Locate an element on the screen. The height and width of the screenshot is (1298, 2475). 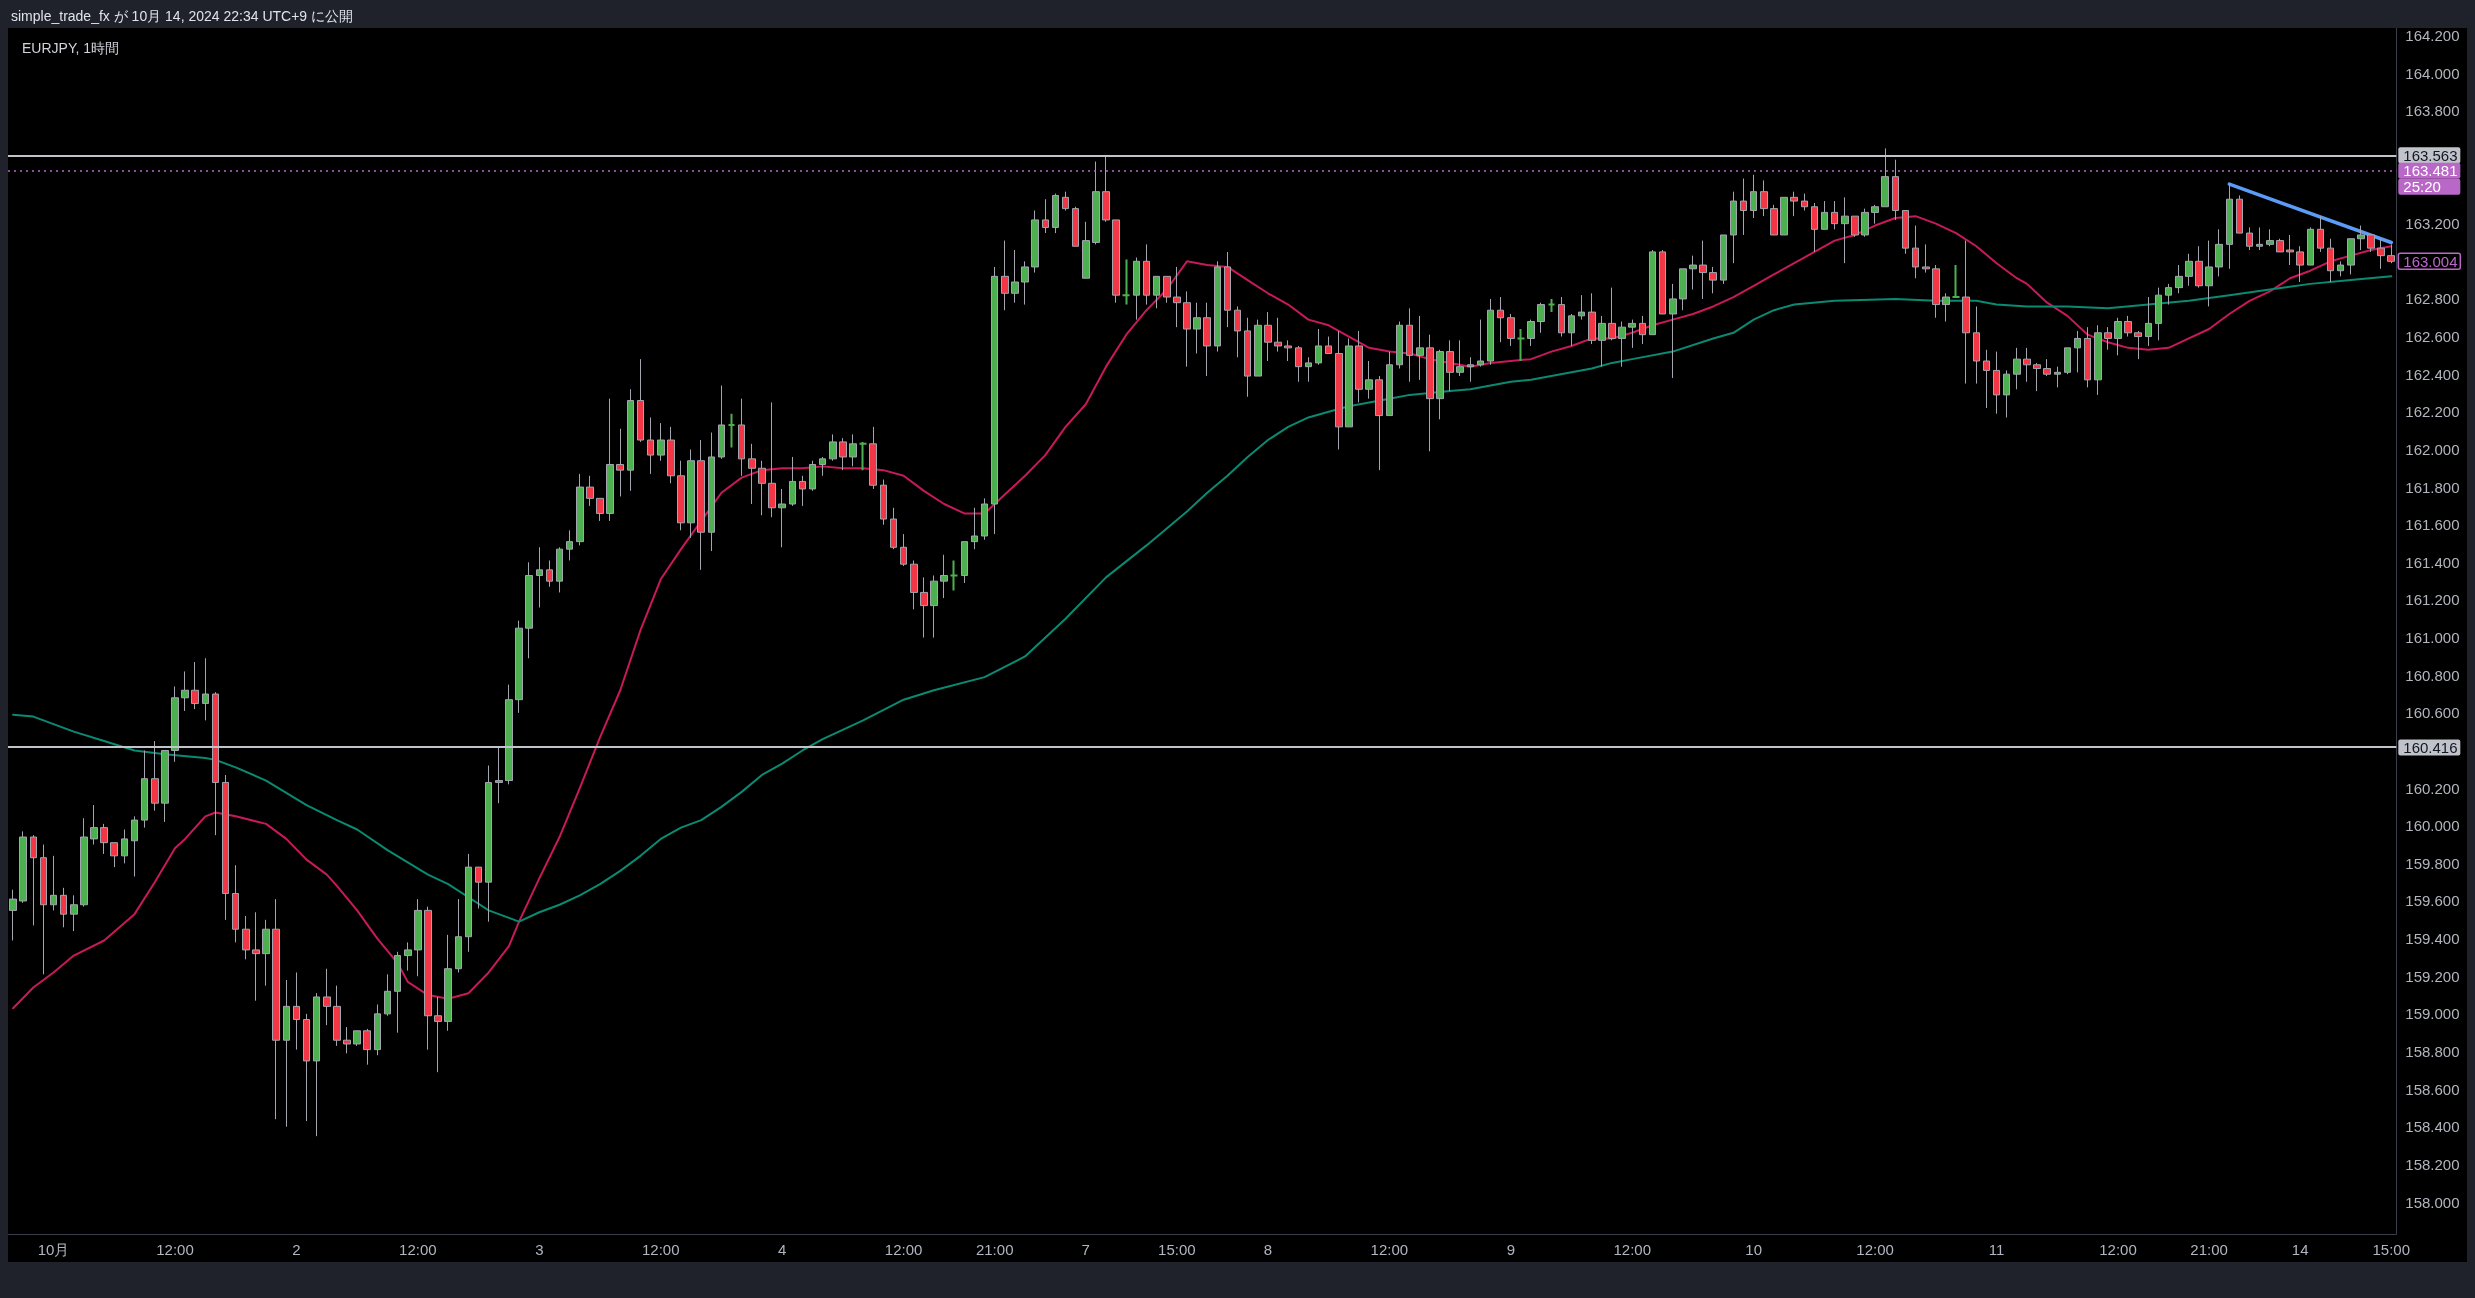
x-tick-label: 2 is located at coordinates (296, 1249).